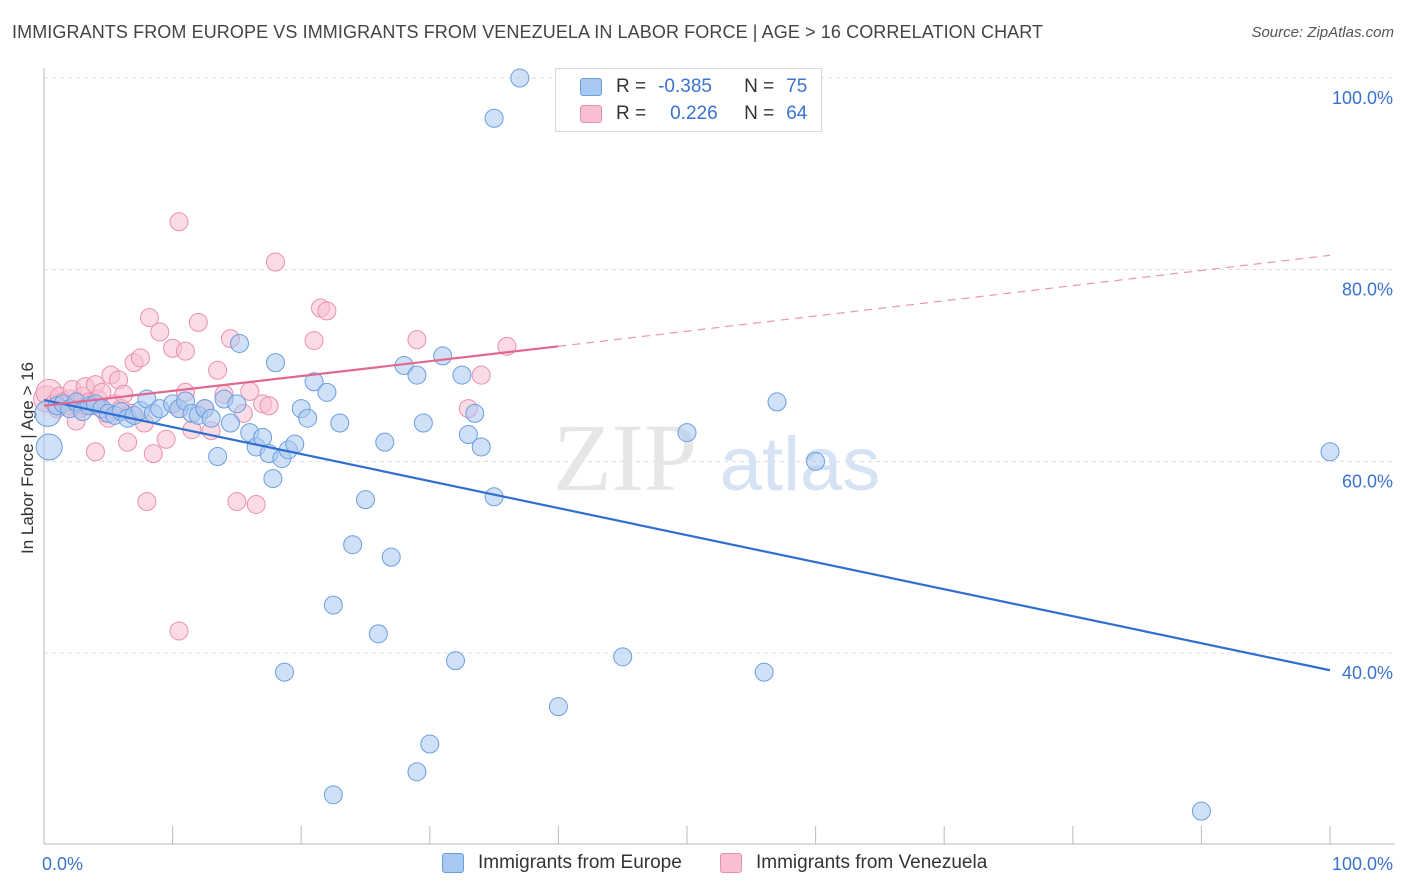  I want to click on legend-row-venezuela: R = 0.226 N = 64, so click(693, 114).